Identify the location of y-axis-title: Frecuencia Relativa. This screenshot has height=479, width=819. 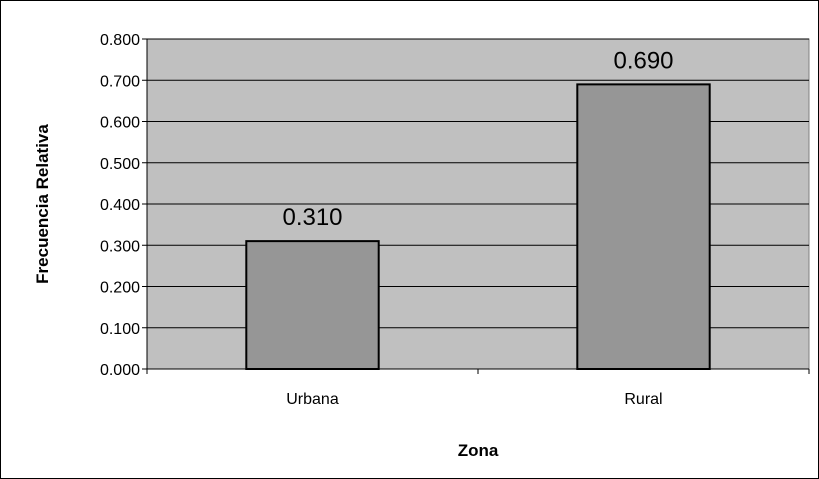
(42, 204).